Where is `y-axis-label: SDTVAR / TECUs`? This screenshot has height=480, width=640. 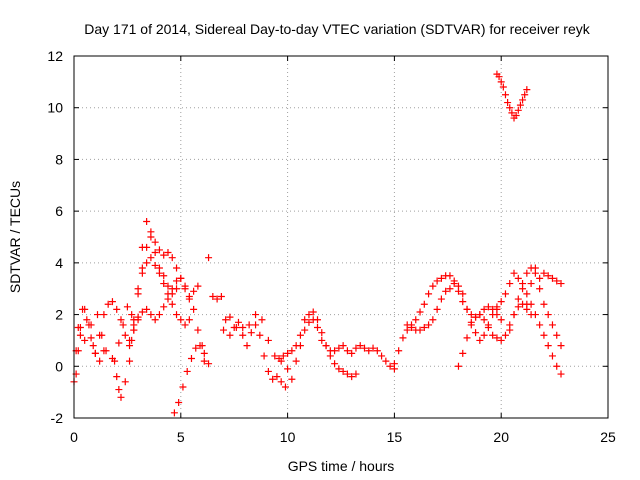 y-axis-label: SDTVAR / TECUs is located at coordinates (15, 237).